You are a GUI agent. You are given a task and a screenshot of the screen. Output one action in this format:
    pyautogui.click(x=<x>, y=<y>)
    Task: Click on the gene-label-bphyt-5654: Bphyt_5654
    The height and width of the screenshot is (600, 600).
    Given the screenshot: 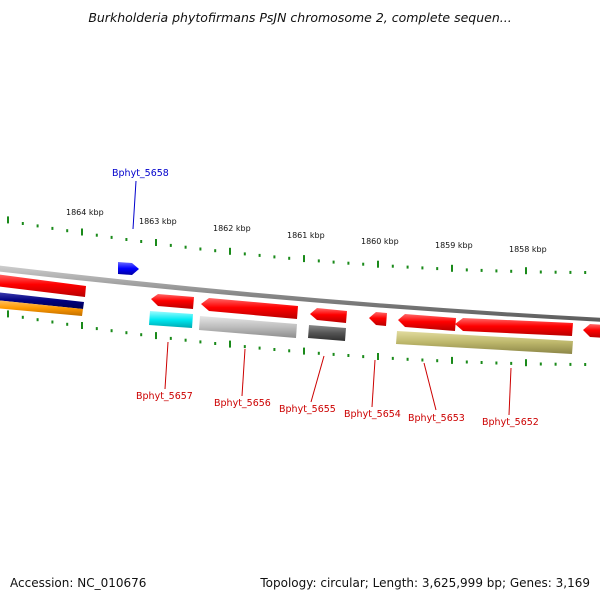 What is the action you would take?
    pyautogui.click(x=372, y=414)
    